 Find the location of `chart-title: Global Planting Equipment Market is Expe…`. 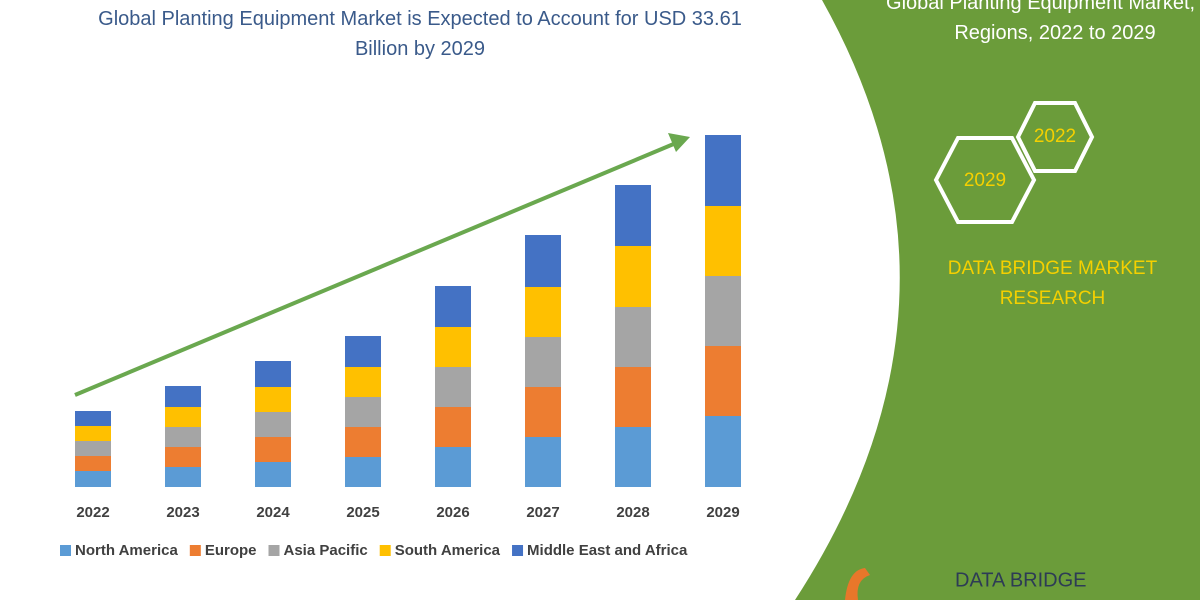

chart-title: Global Planting Equipment Market is Expe… is located at coordinates (420, 34).